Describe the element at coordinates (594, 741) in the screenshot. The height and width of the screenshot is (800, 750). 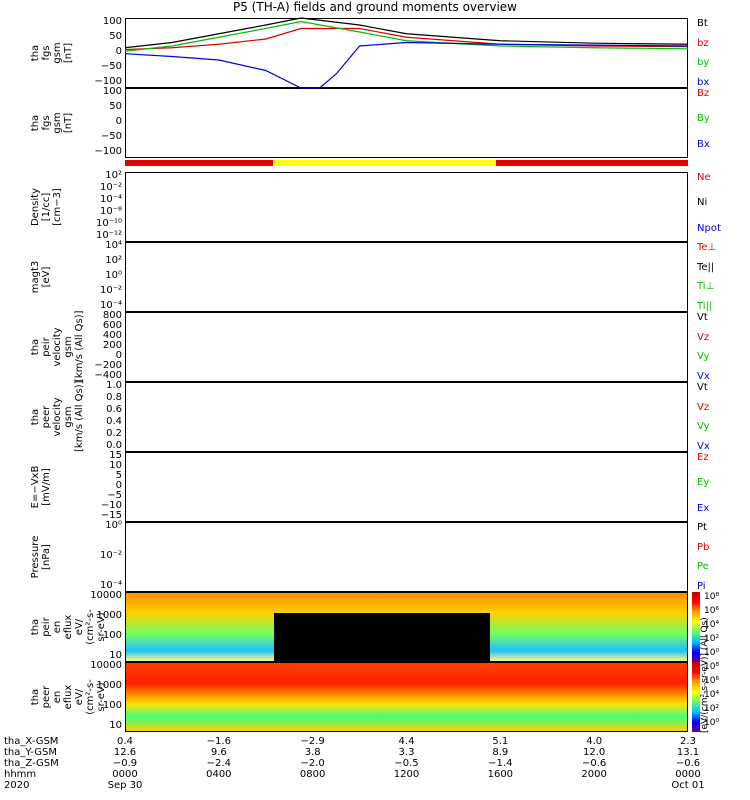
I see `x-tick-label: 4.0` at that location.